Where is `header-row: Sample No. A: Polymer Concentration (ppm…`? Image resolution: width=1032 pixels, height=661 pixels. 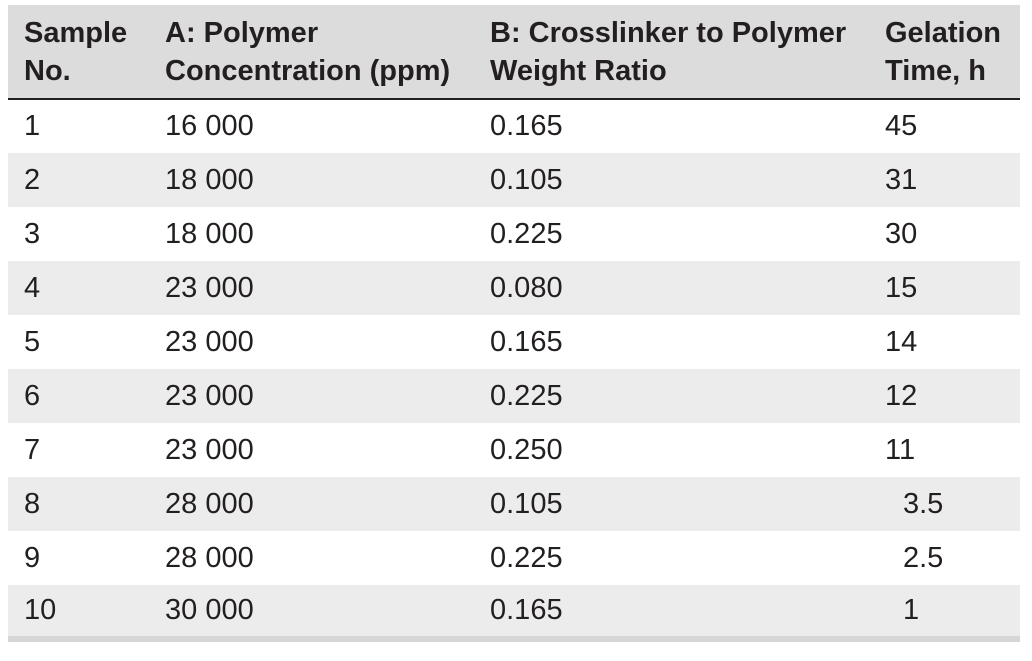
header-row: Sample No. A: Polymer Concentration (ppm… is located at coordinates (514, 52).